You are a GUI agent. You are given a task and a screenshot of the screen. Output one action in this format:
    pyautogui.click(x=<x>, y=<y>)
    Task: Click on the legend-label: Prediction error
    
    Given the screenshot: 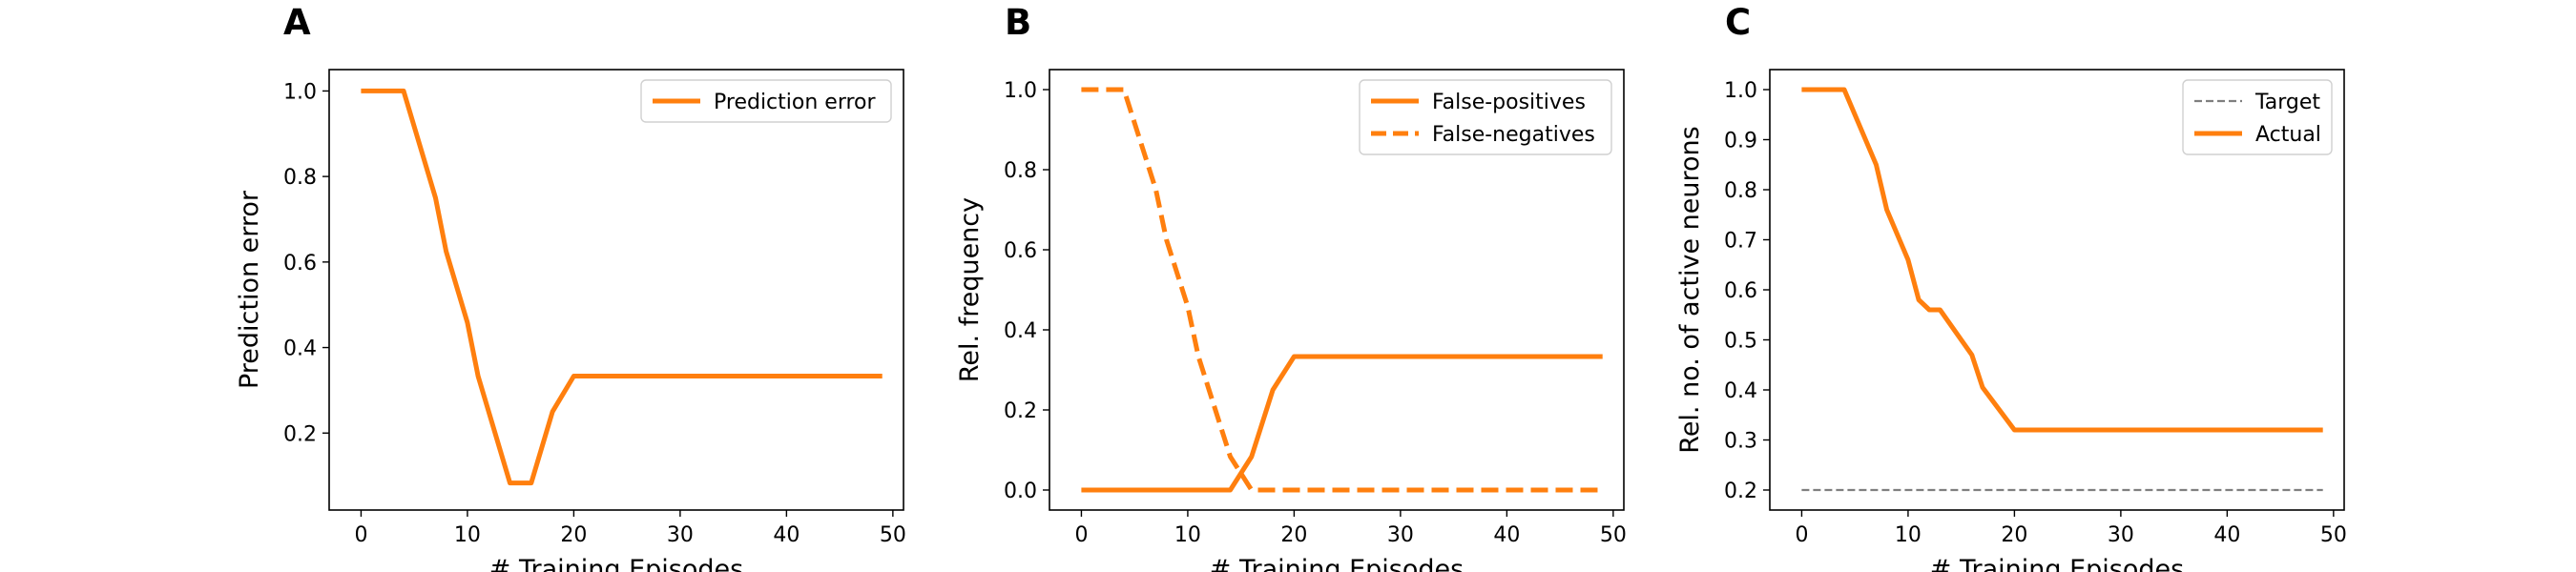 What is the action you would take?
    pyautogui.click(x=795, y=102)
    